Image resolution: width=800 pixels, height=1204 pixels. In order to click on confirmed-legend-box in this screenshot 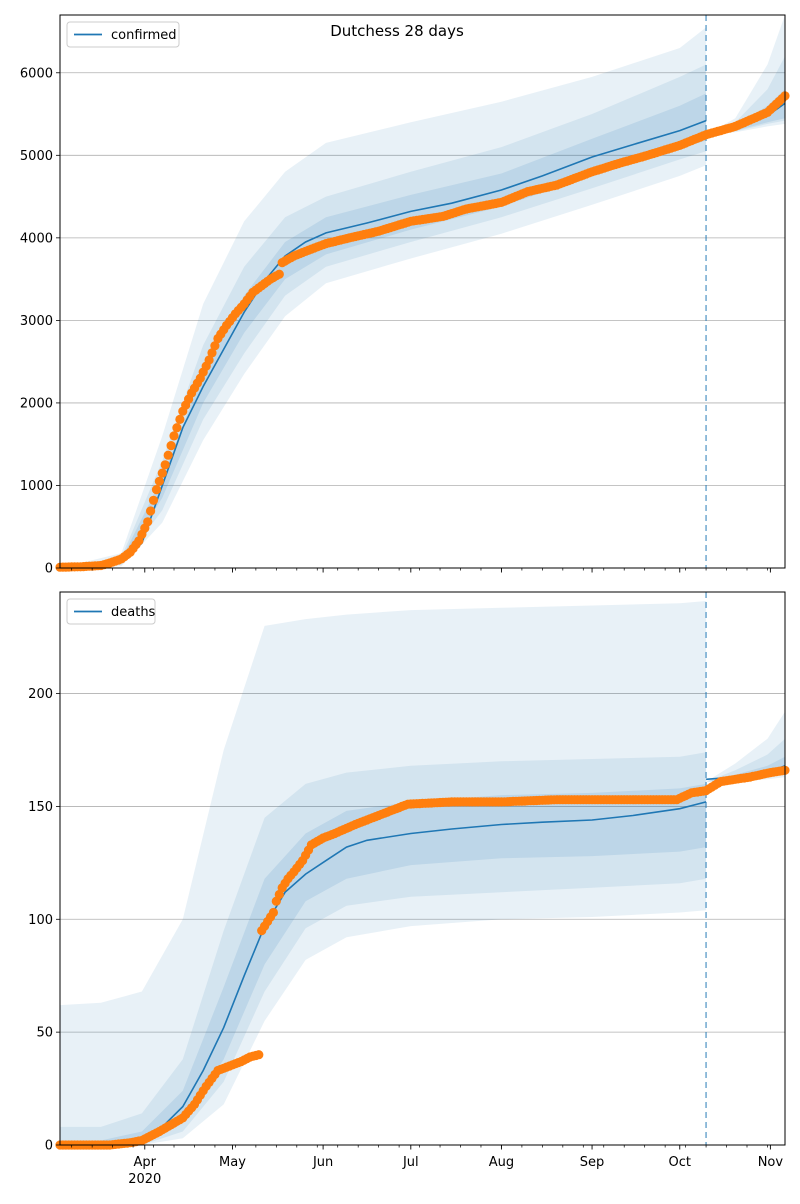, I will do `click(123, 34)`.